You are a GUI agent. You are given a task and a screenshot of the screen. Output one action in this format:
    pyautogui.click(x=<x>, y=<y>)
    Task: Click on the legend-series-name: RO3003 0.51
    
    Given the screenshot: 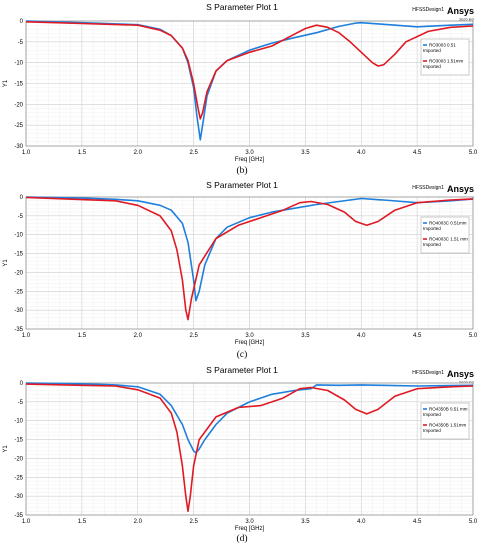 What is the action you would take?
    pyautogui.click(x=442, y=45)
    